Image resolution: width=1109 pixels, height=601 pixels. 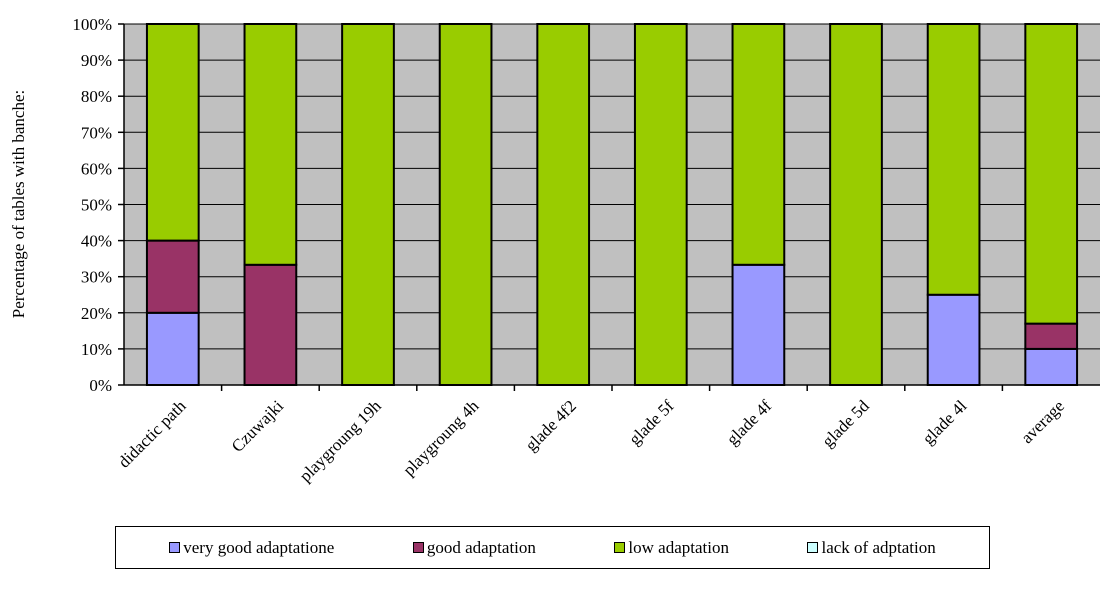 I want to click on x-tick-label: glade 4f2, so click(x=551, y=425).